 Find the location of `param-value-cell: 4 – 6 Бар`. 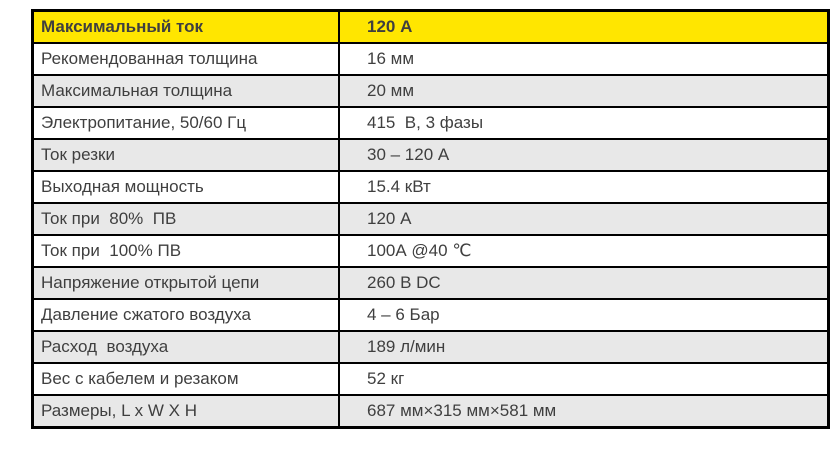

param-value-cell: 4 – 6 Бар is located at coordinates (584, 315).